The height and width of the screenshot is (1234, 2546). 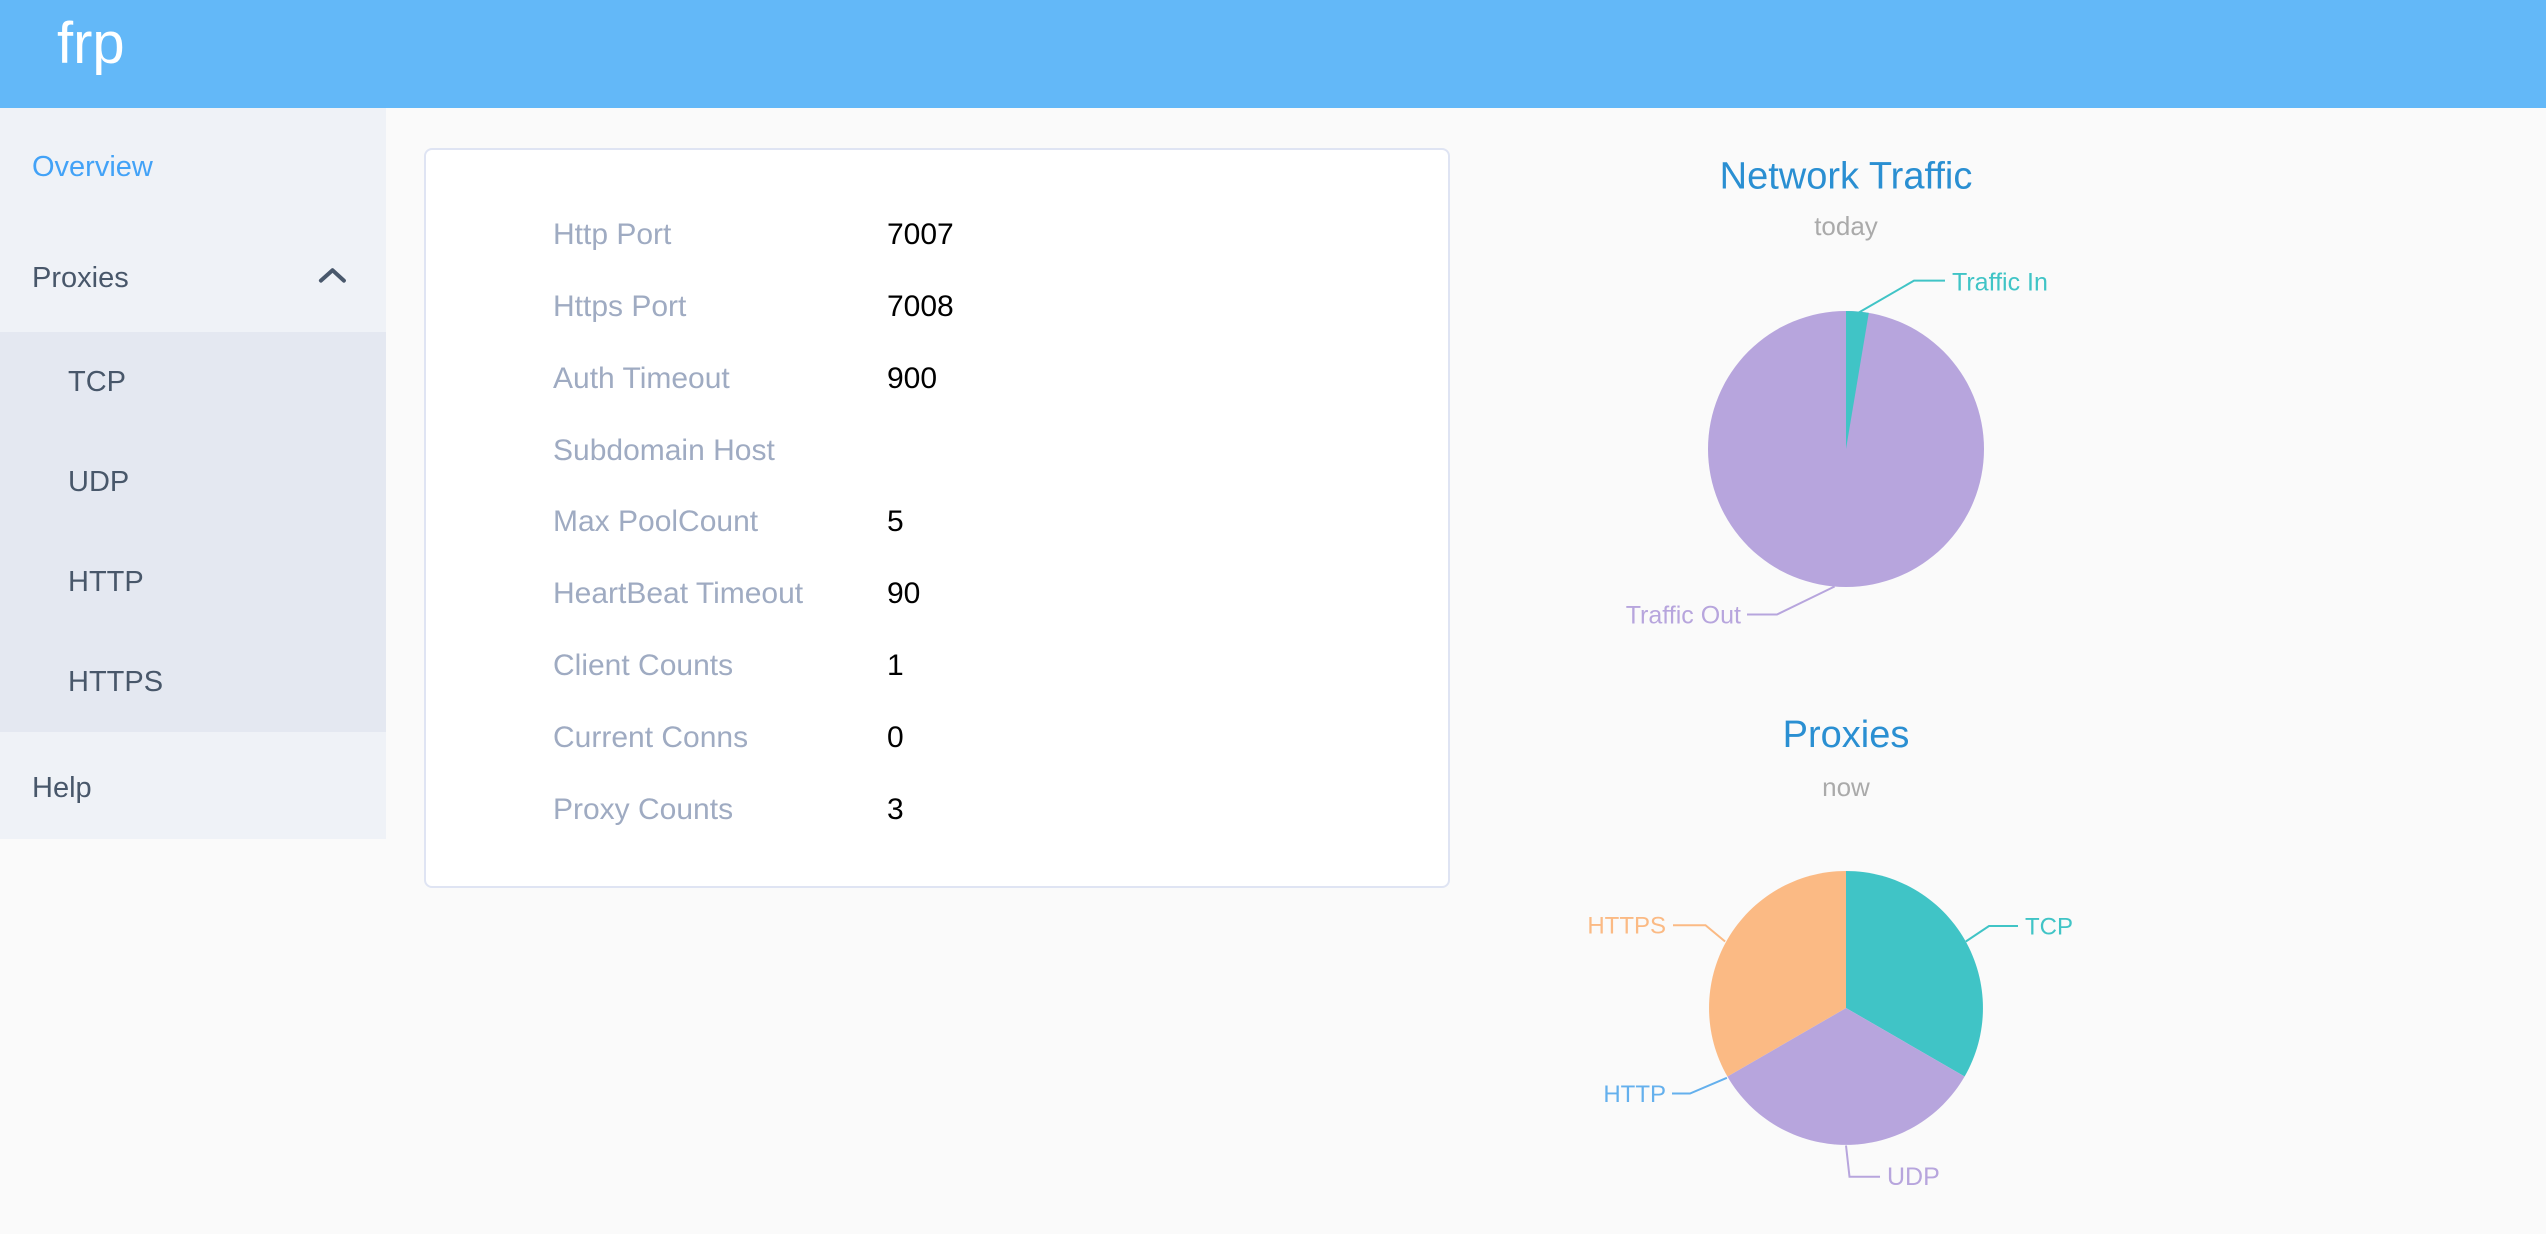 What do you see at coordinates (2000, 283) in the screenshot?
I see `svg-text: Traffic In` at bounding box center [2000, 283].